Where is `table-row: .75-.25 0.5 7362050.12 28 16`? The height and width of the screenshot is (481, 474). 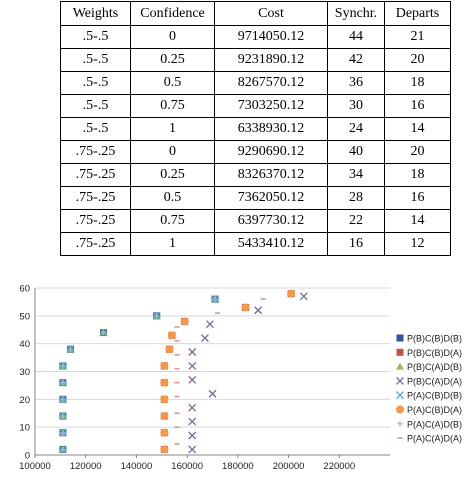 table-row: .75-.25 0.5 7362050.12 28 16 is located at coordinates (255, 198).